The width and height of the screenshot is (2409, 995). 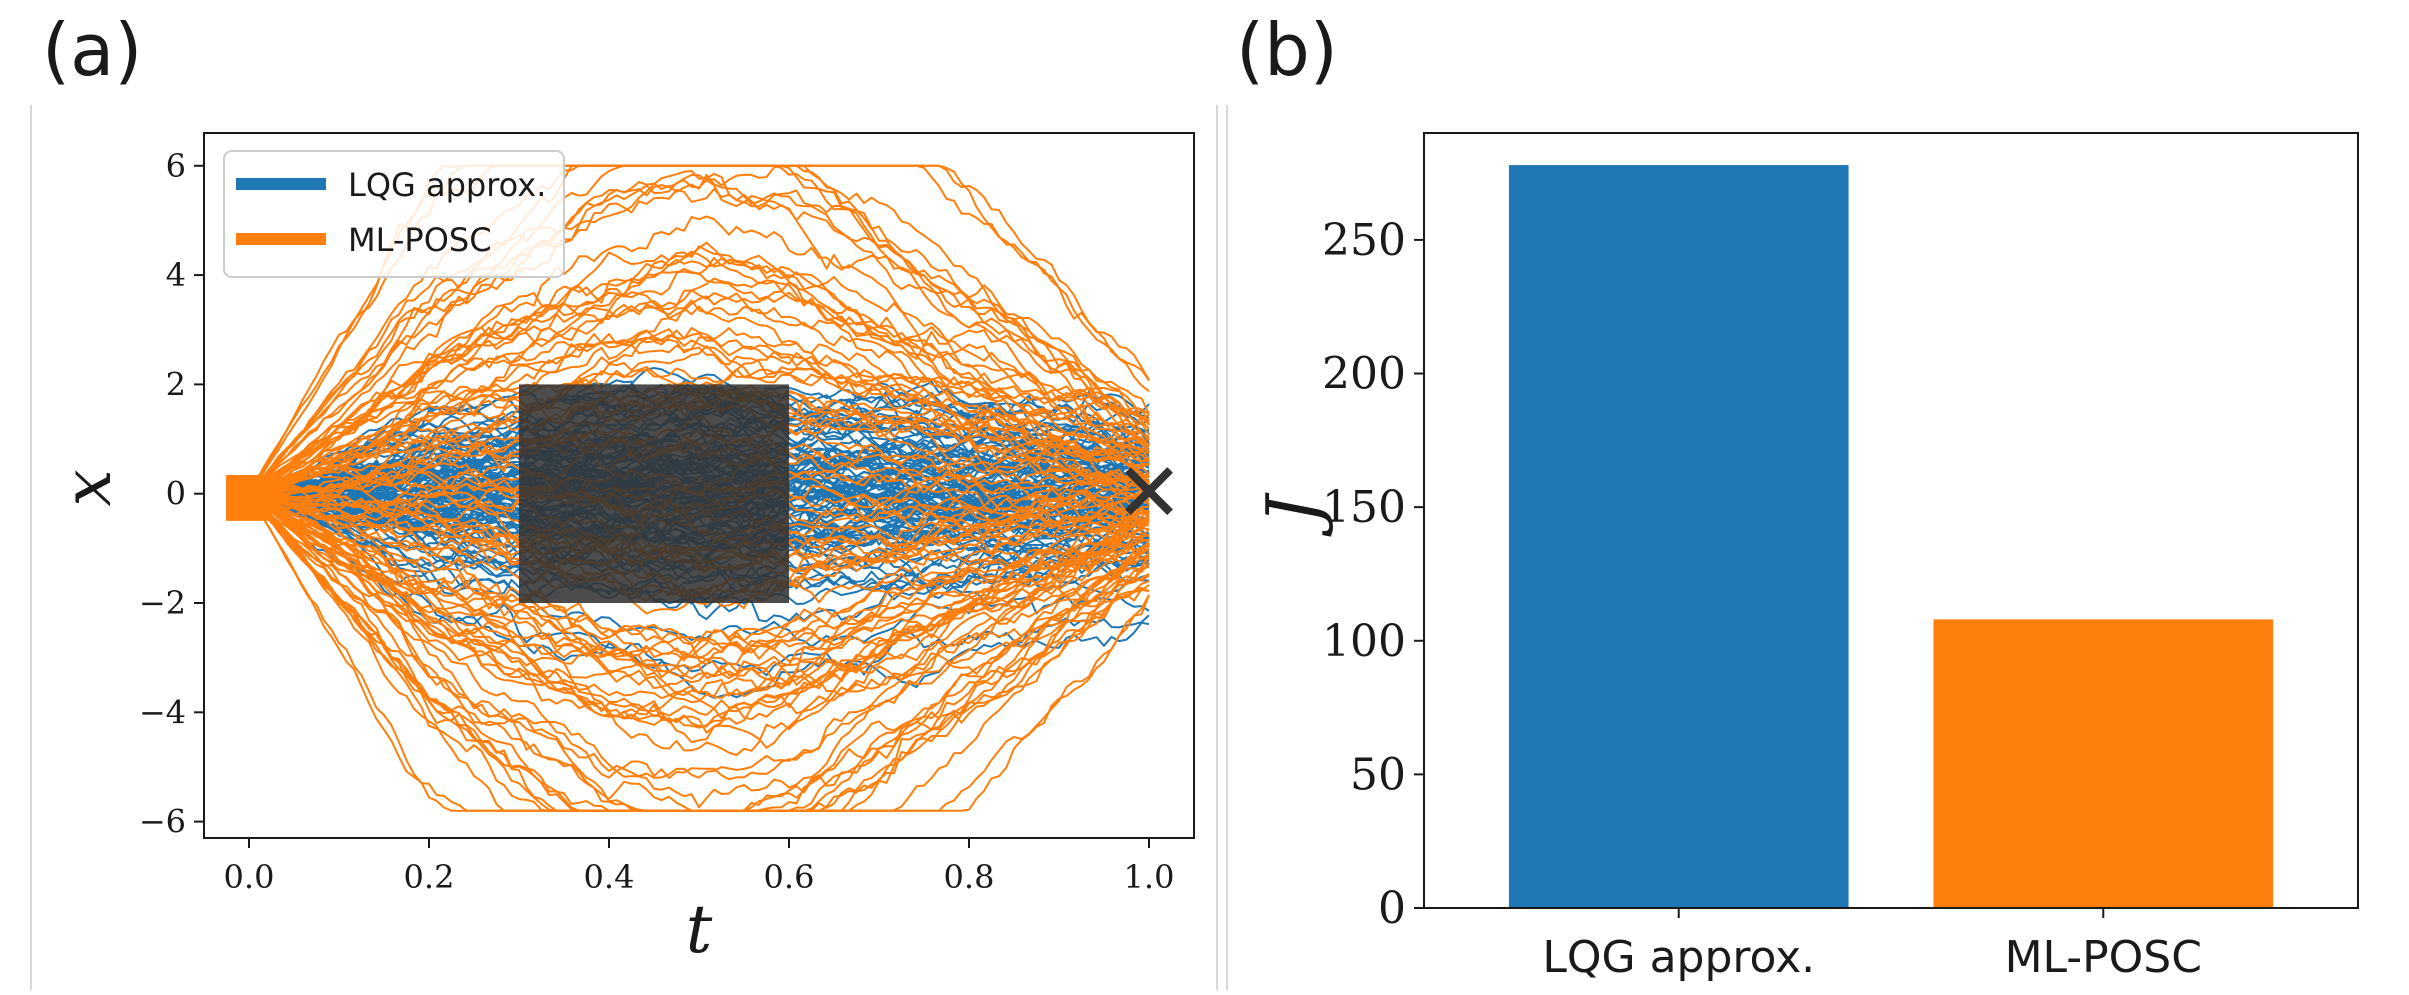 What do you see at coordinates (447, 185) in the screenshot?
I see `legend-label-lqg: LQG approx.` at bounding box center [447, 185].